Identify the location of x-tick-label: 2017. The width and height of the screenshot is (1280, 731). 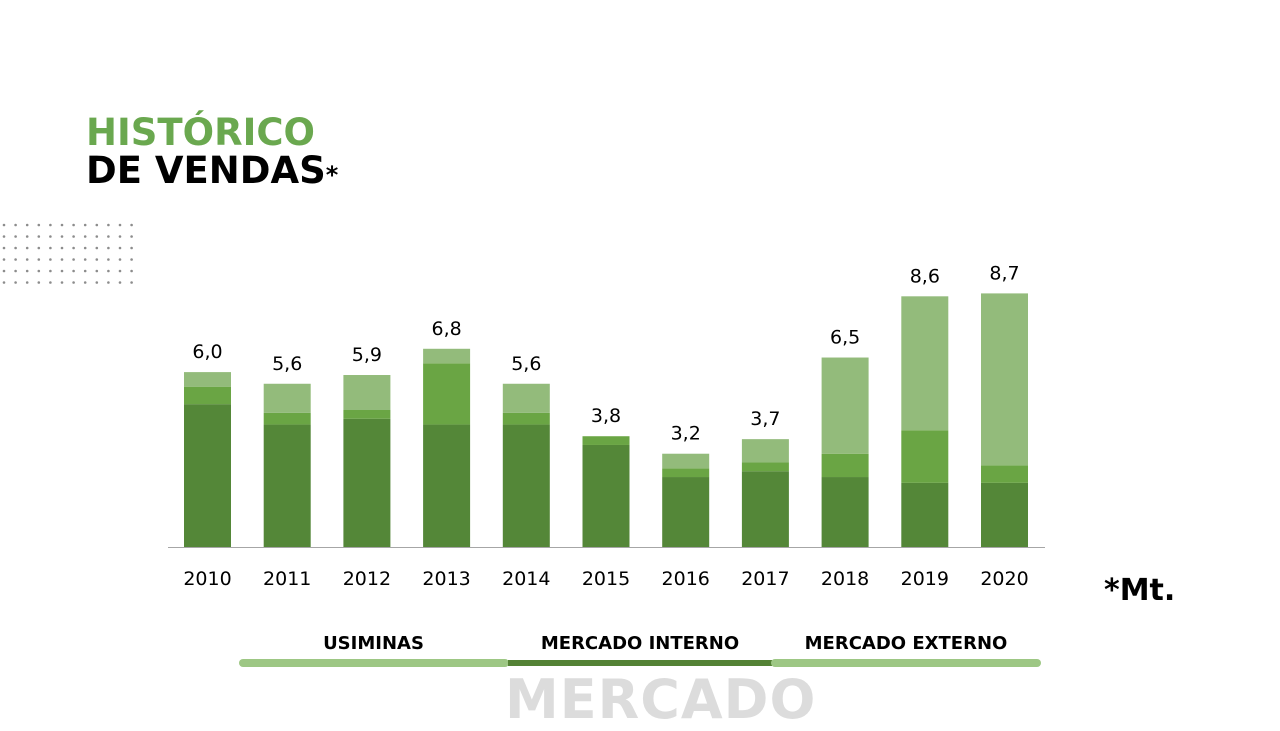
(765, 579).